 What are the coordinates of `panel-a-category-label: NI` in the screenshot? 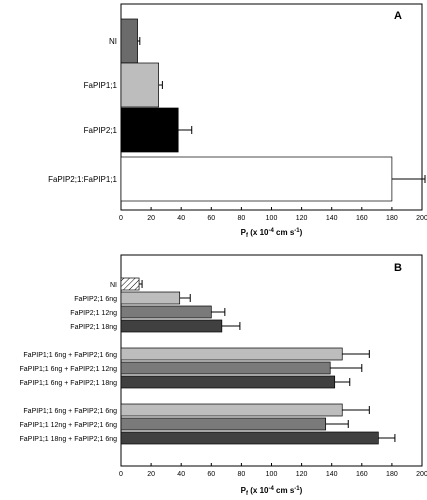 It's located at (113, 41).